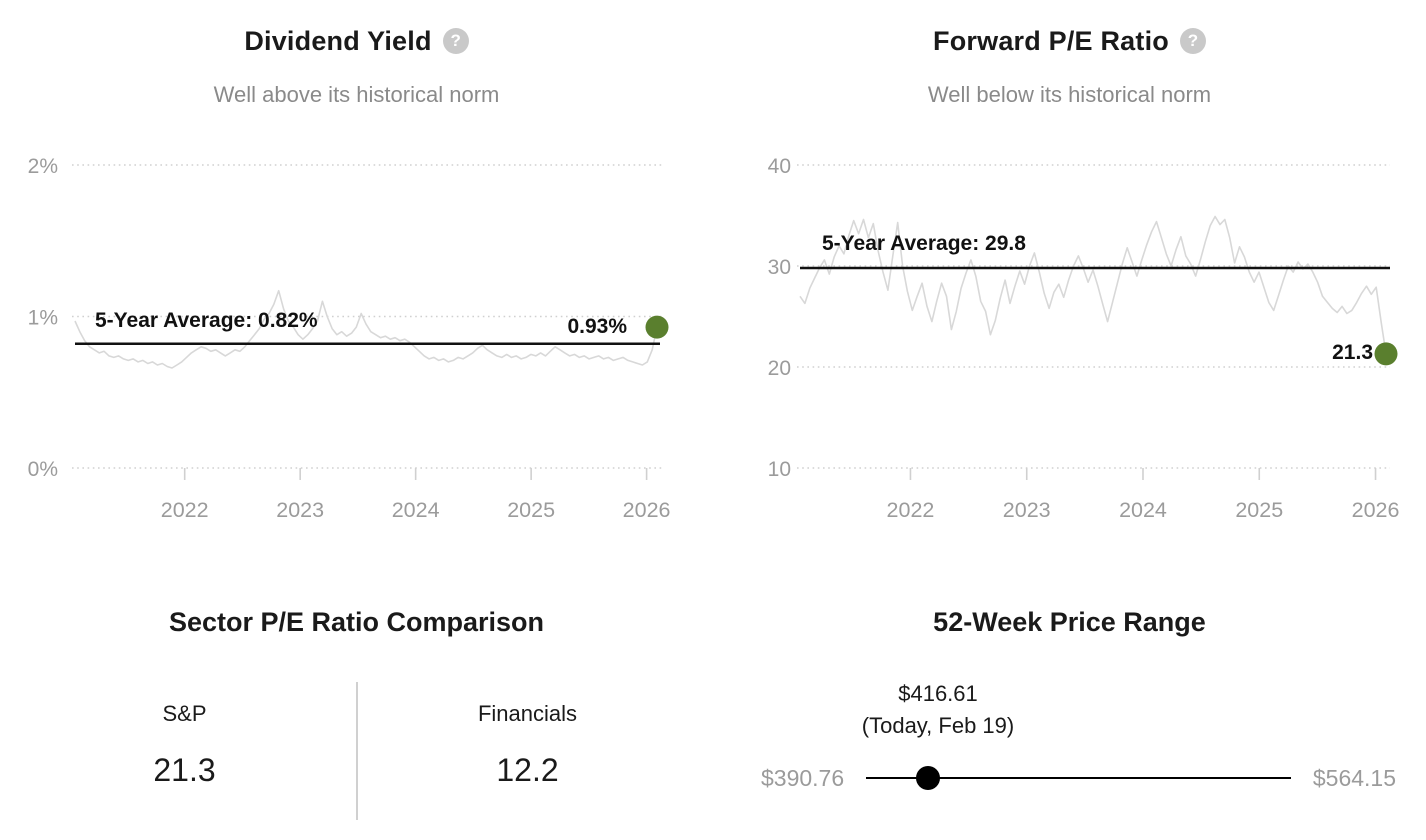 The height and width of the screenshot is (840, 1426). I want to click on sector-sp-label: S&P, so click(184, 713).